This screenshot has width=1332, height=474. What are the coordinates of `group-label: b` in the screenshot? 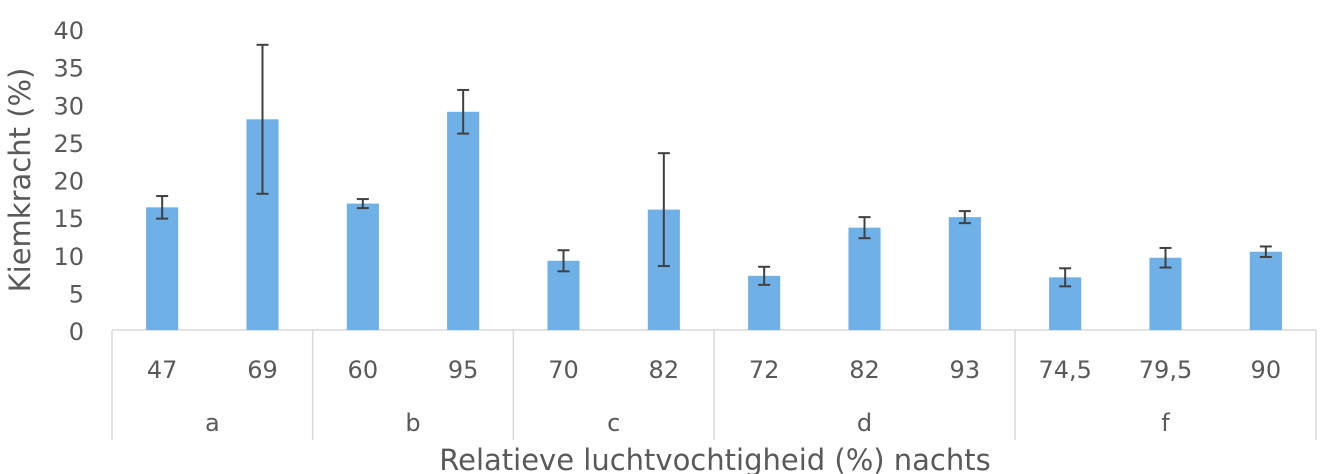 It's located at (412, 423).